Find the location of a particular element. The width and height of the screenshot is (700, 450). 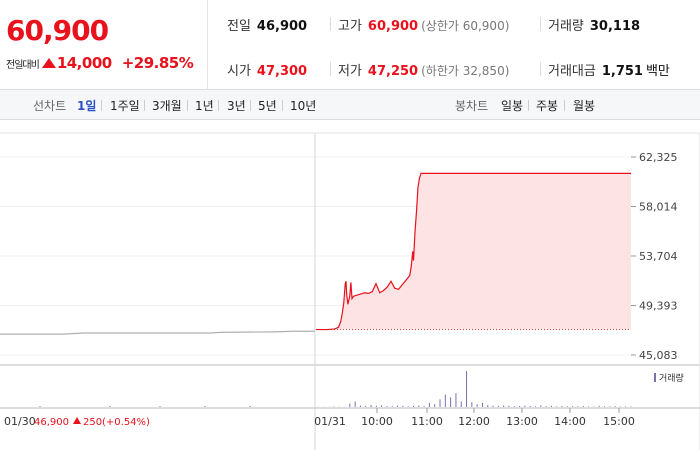

prev-day-area is located at coordinates (157, 332).